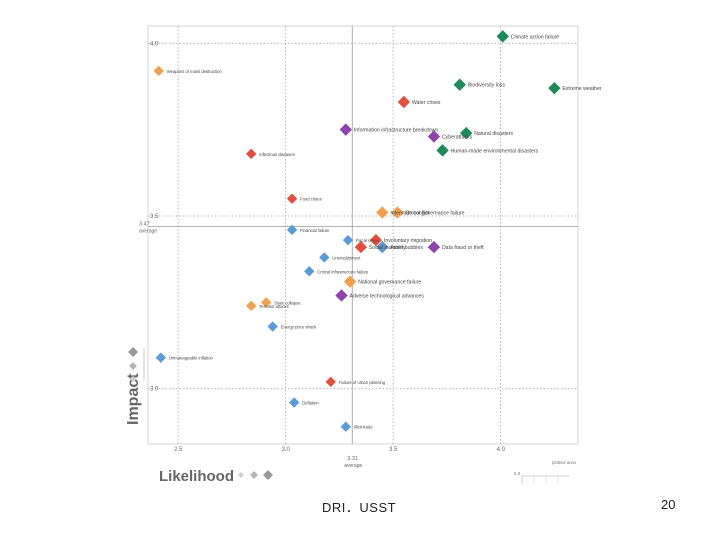 The width and height of the screenshot is (720, 540). I want to click on y-axis-label: Impact, so click(133, 399).